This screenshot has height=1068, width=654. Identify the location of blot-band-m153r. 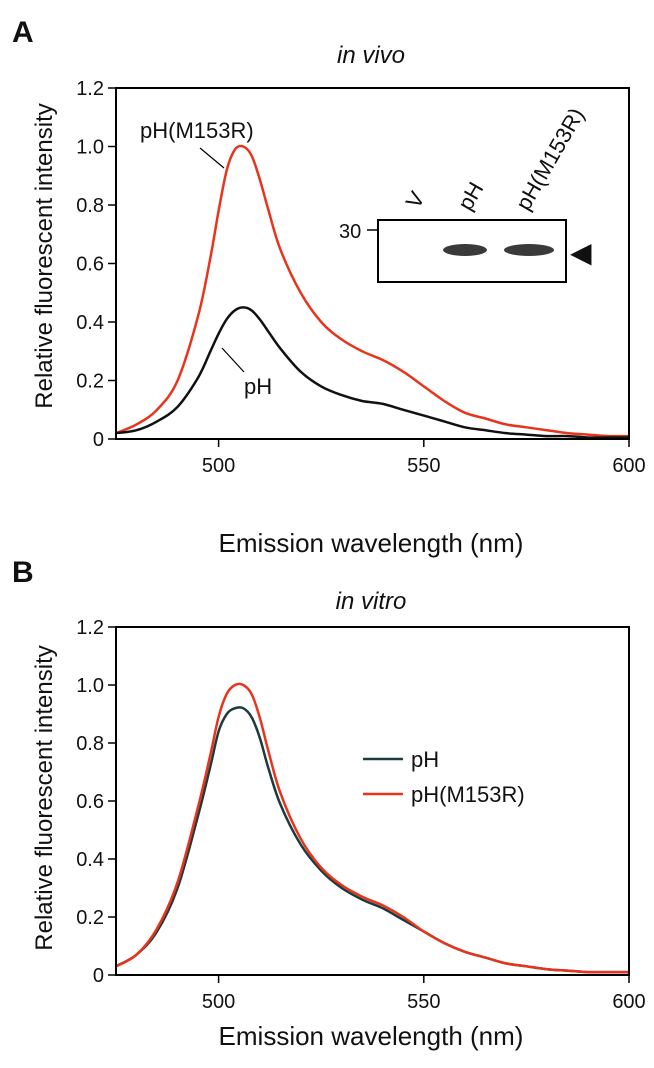
(529, 250).